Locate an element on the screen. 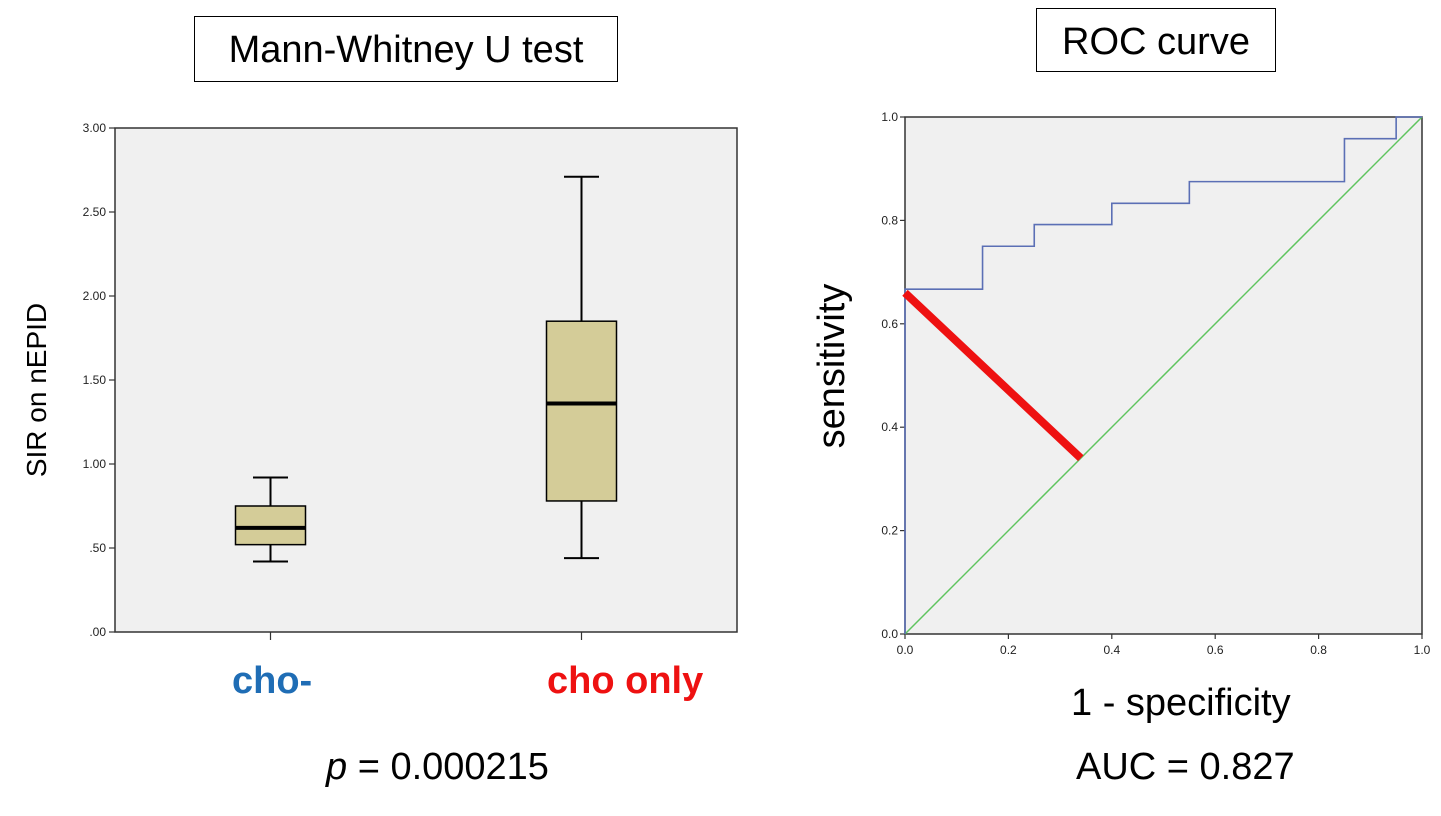 The width and height of the screenshot is (1441, 816). box-y-tick-label: 1.50 is located at coordinates (95, 380).